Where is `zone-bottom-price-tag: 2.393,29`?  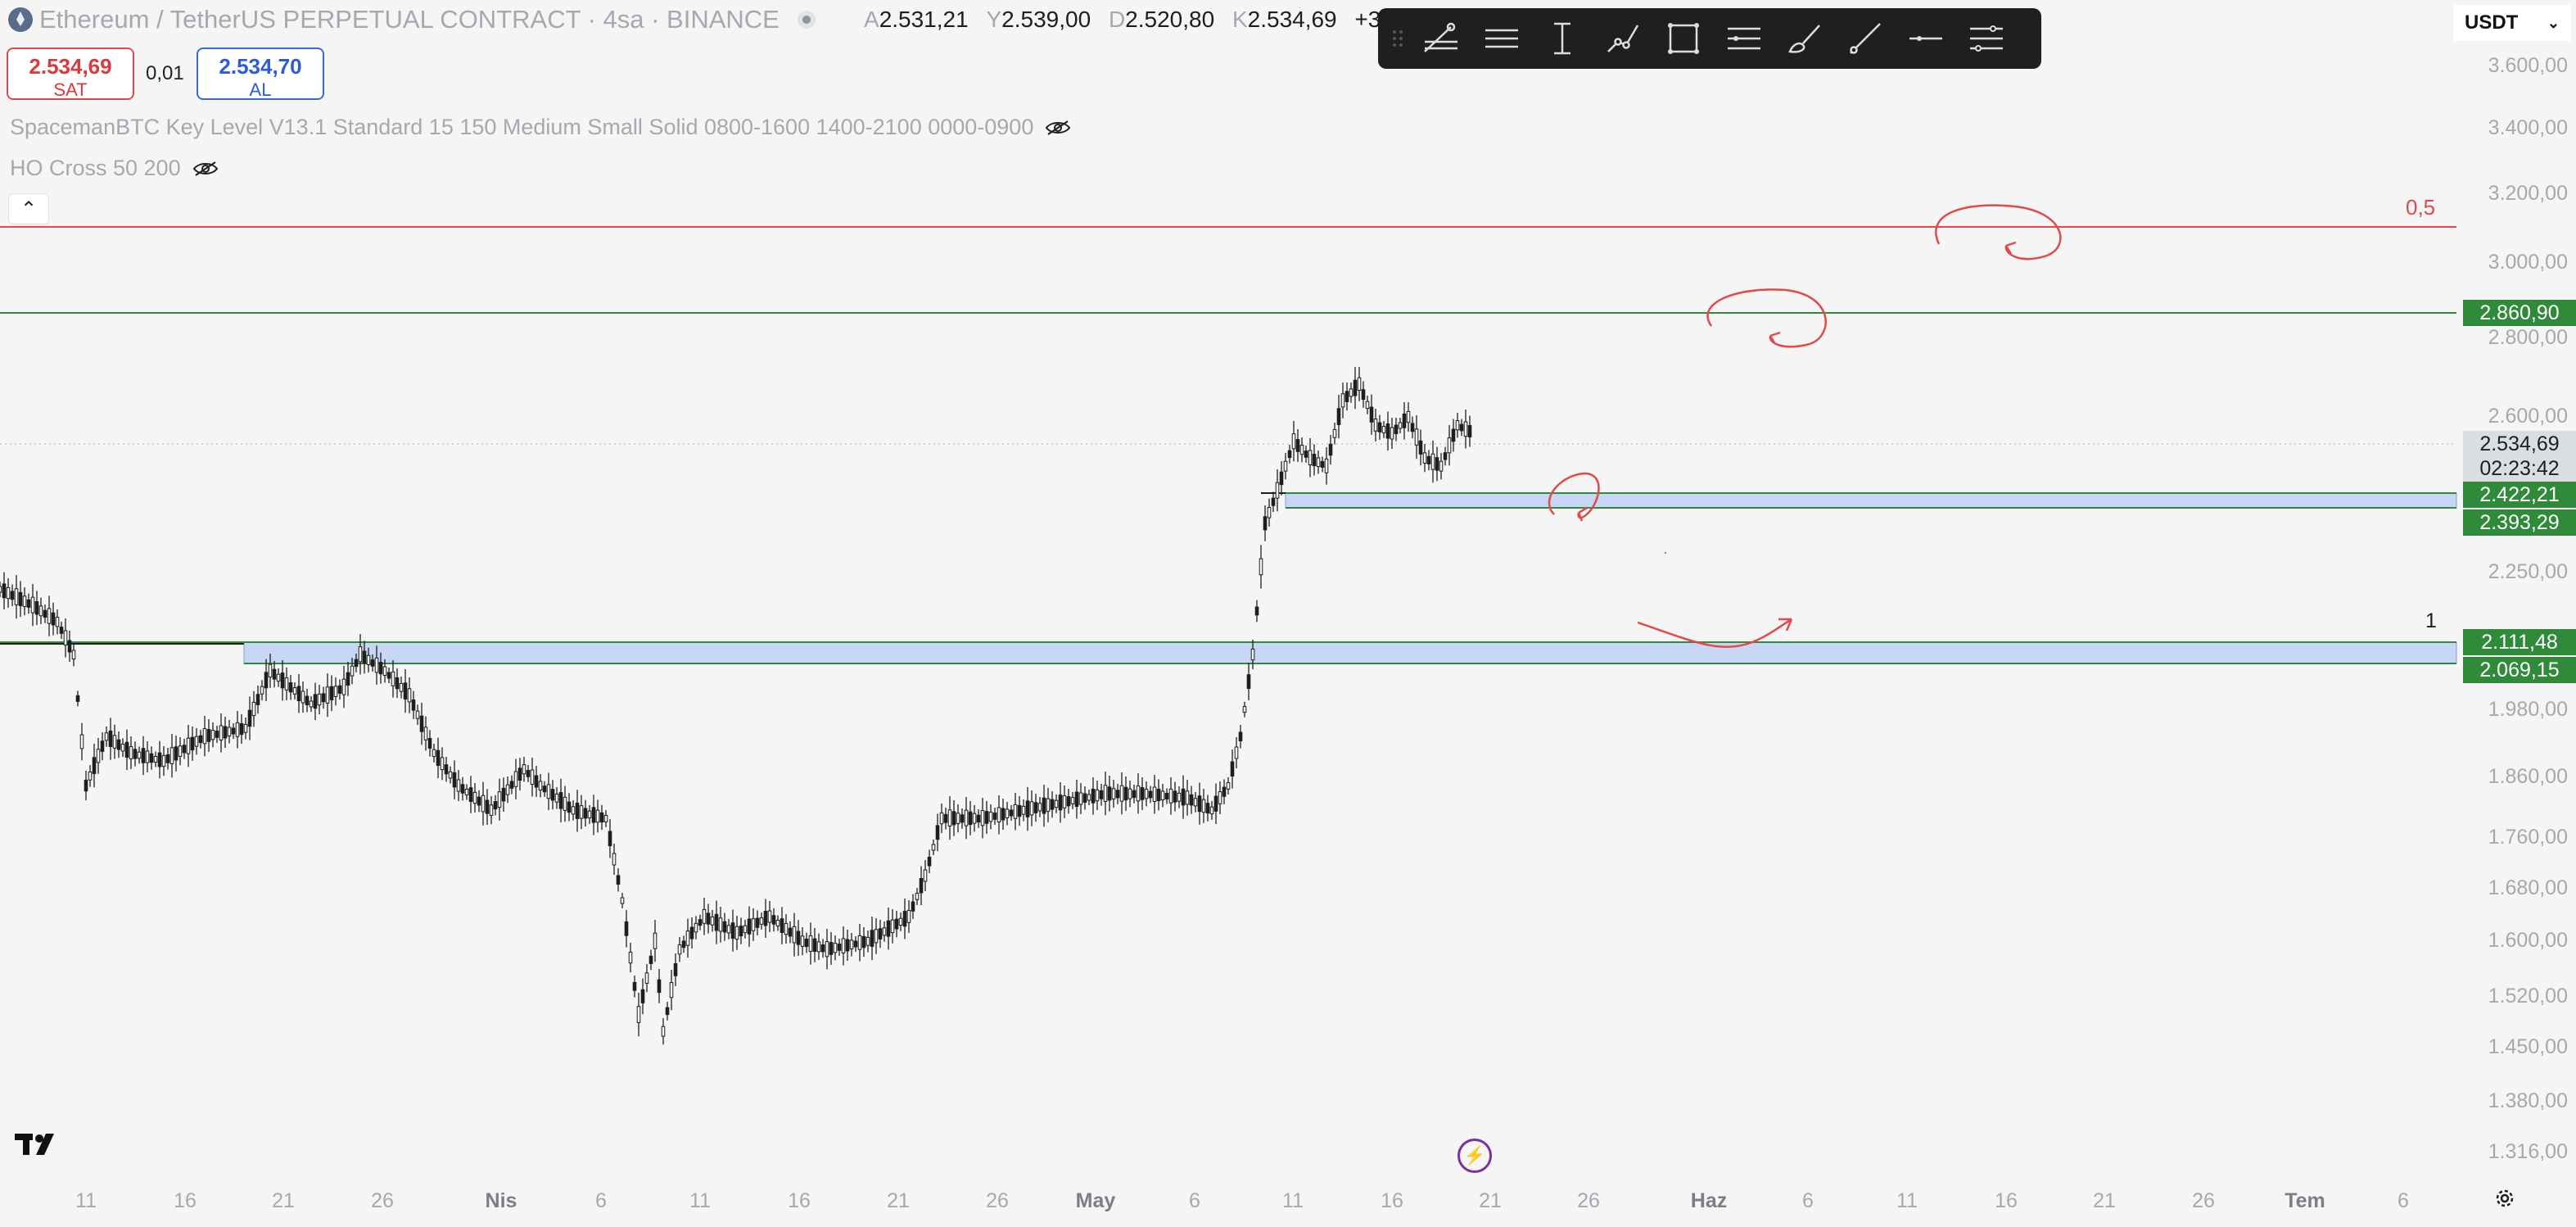 zone-bottom-price-tag: 2.393,29 is located at coordinates (2519, 522).